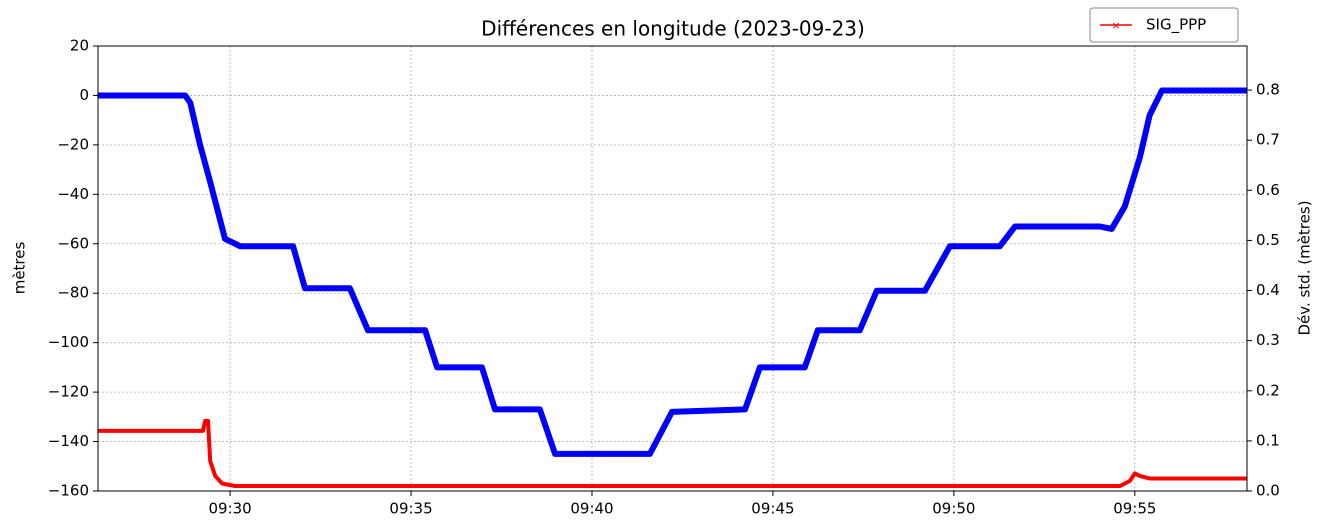 This screenshot has height=529, width=1328. What do you see at coordinates (68, 392) in the screenshot?
I see `y-tick-label: −120` at bounding box center [68, 392].